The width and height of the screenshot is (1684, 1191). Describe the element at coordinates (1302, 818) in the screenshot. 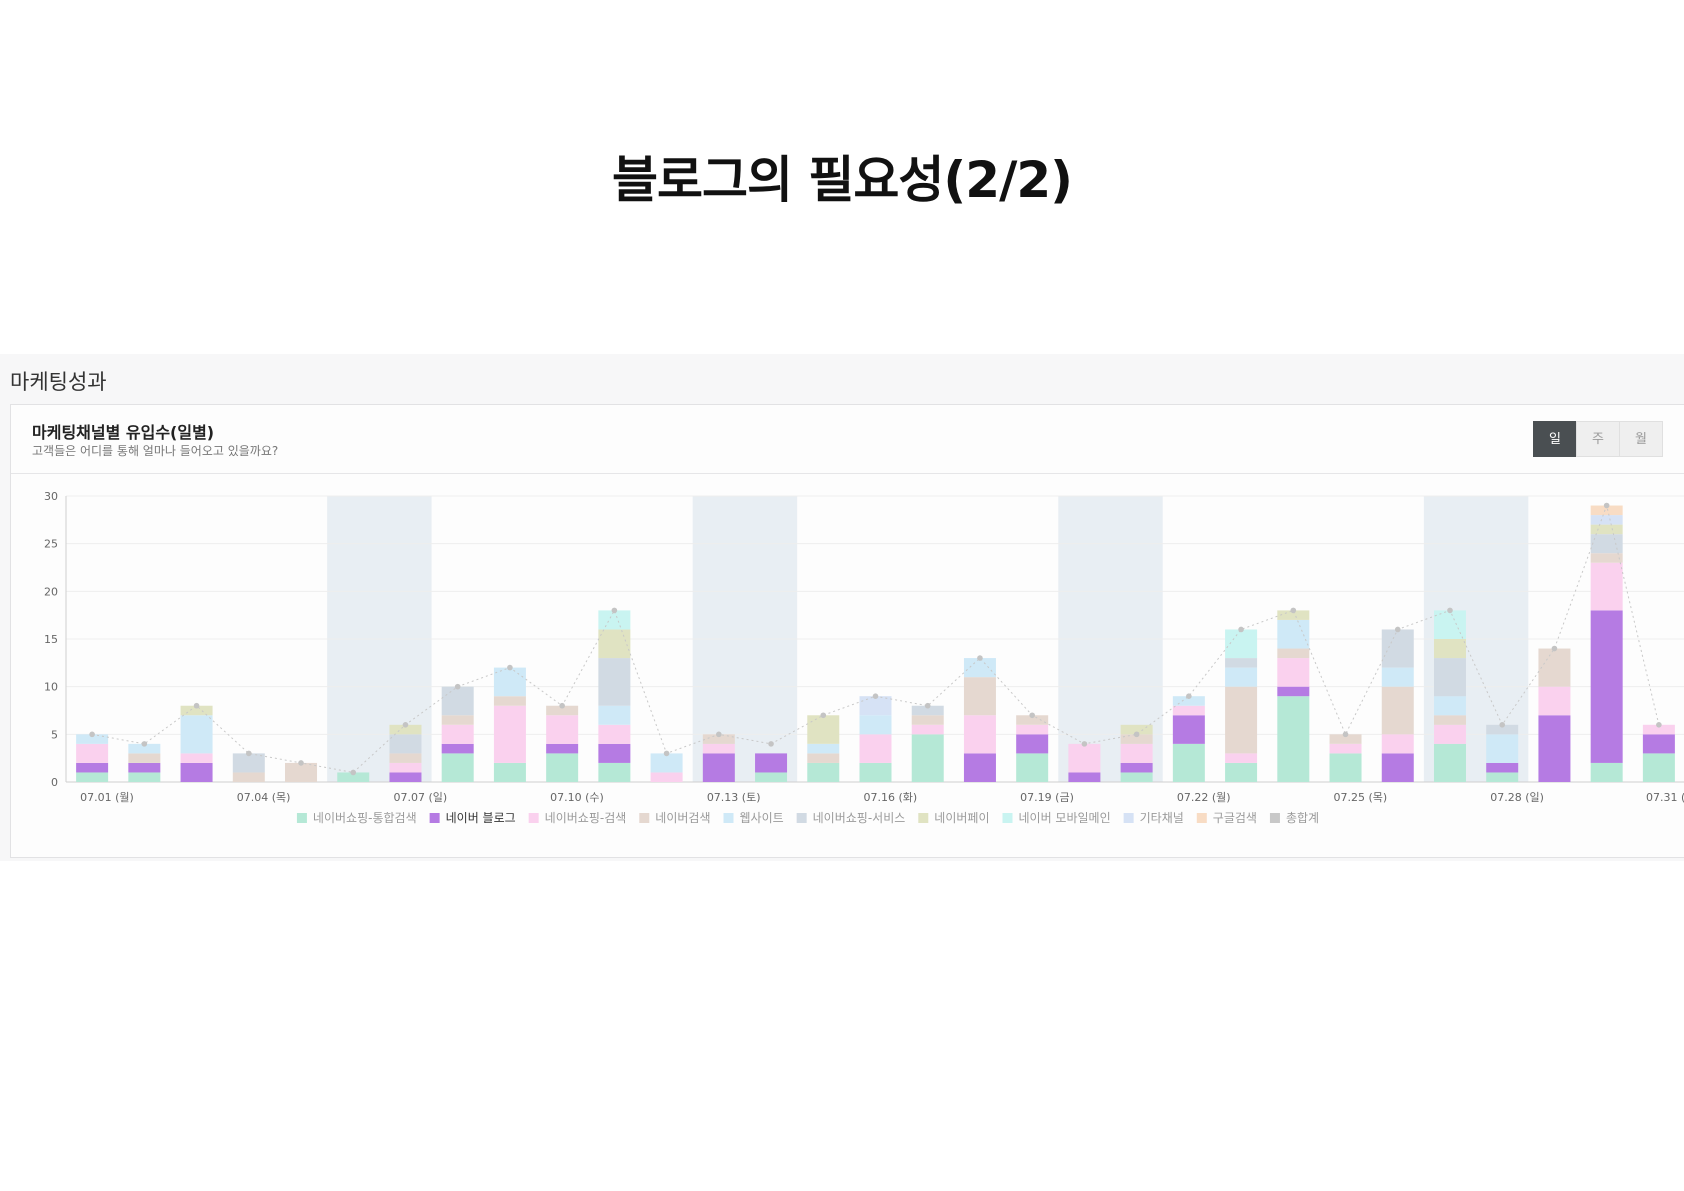

I see `legend-item: 총합계` at that location.